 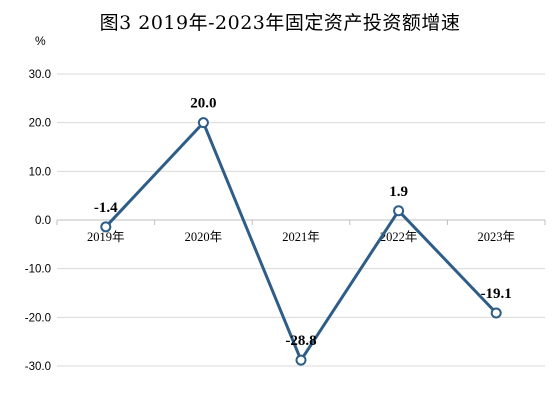 What do you see at coordinates (38, 367) in the screenshot?
I see `y-tick-label: -30.0` at bounding box center [38, 367].